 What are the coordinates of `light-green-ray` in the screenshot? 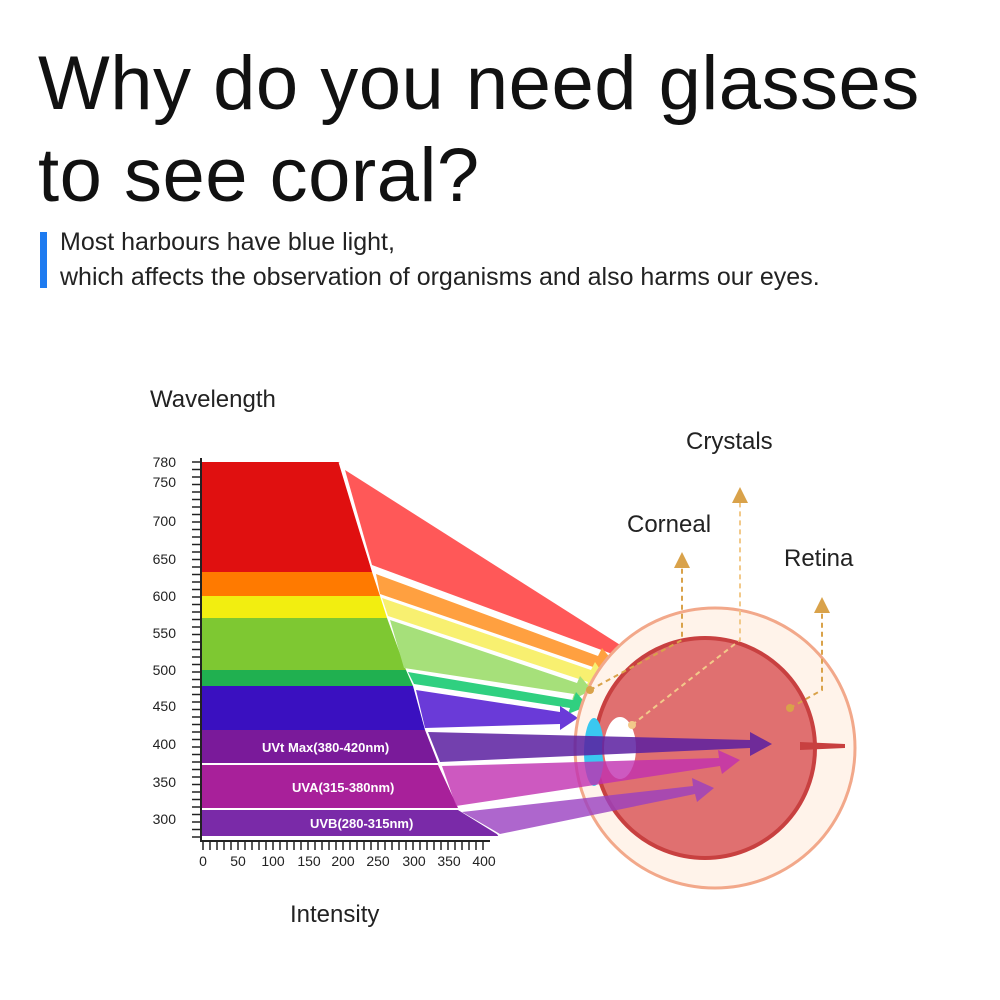 It's located at (491, 660).